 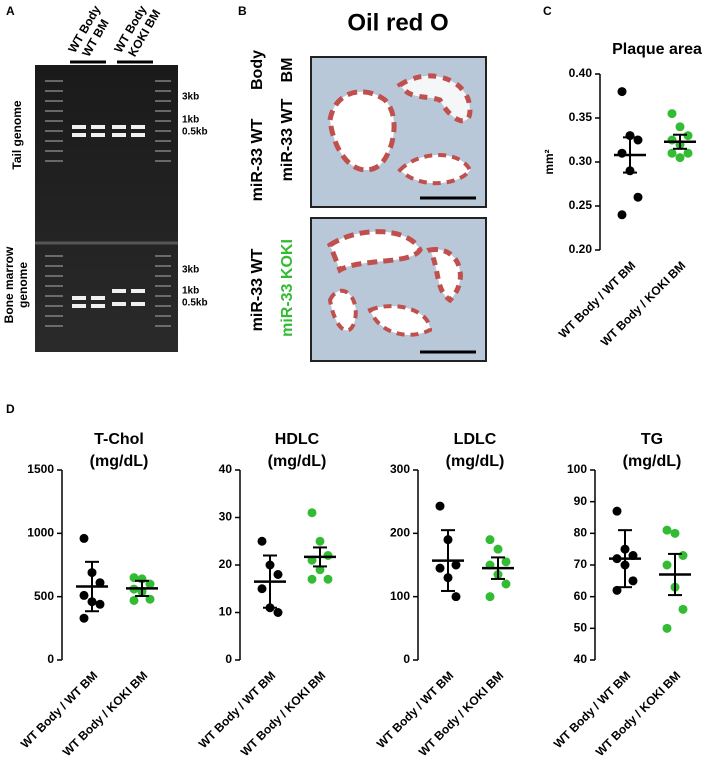 What do you see at coordinates (581, 117) in the screenshot?
I see `y-tick-label: 0.35` at bounding box center [581, 117].